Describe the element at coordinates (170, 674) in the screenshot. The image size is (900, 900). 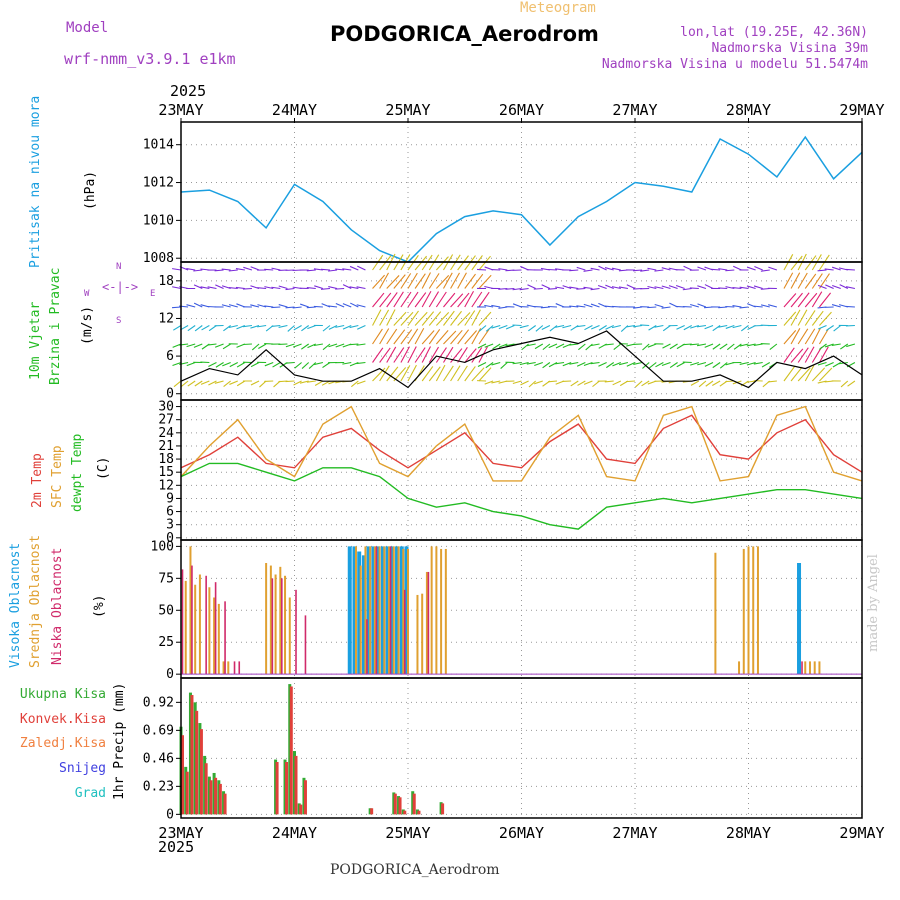
I see `y-tick-label: 0` at that location.